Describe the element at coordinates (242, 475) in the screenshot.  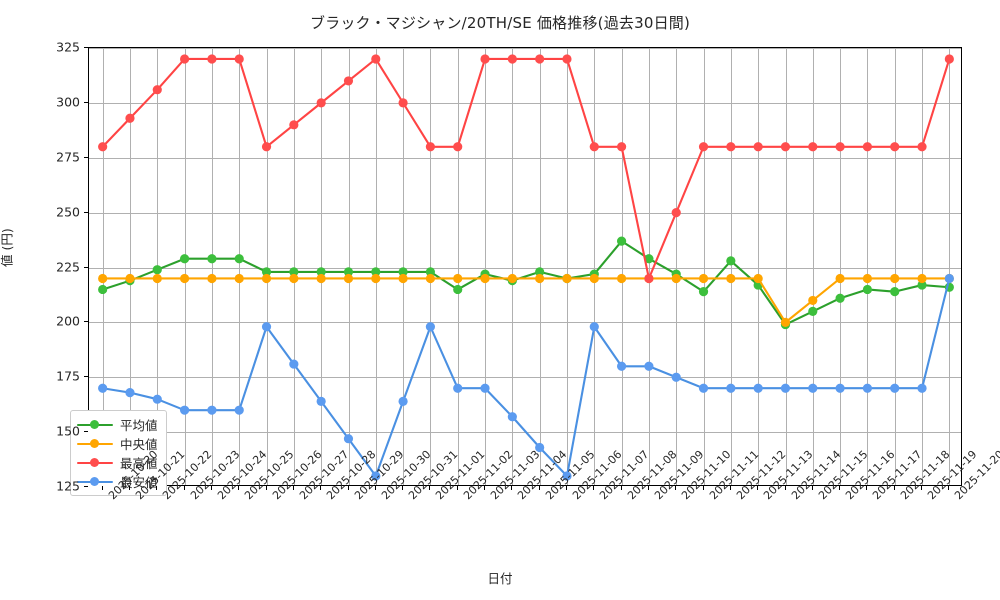
I see `x-tick-label: 2025-10-24` at that location.